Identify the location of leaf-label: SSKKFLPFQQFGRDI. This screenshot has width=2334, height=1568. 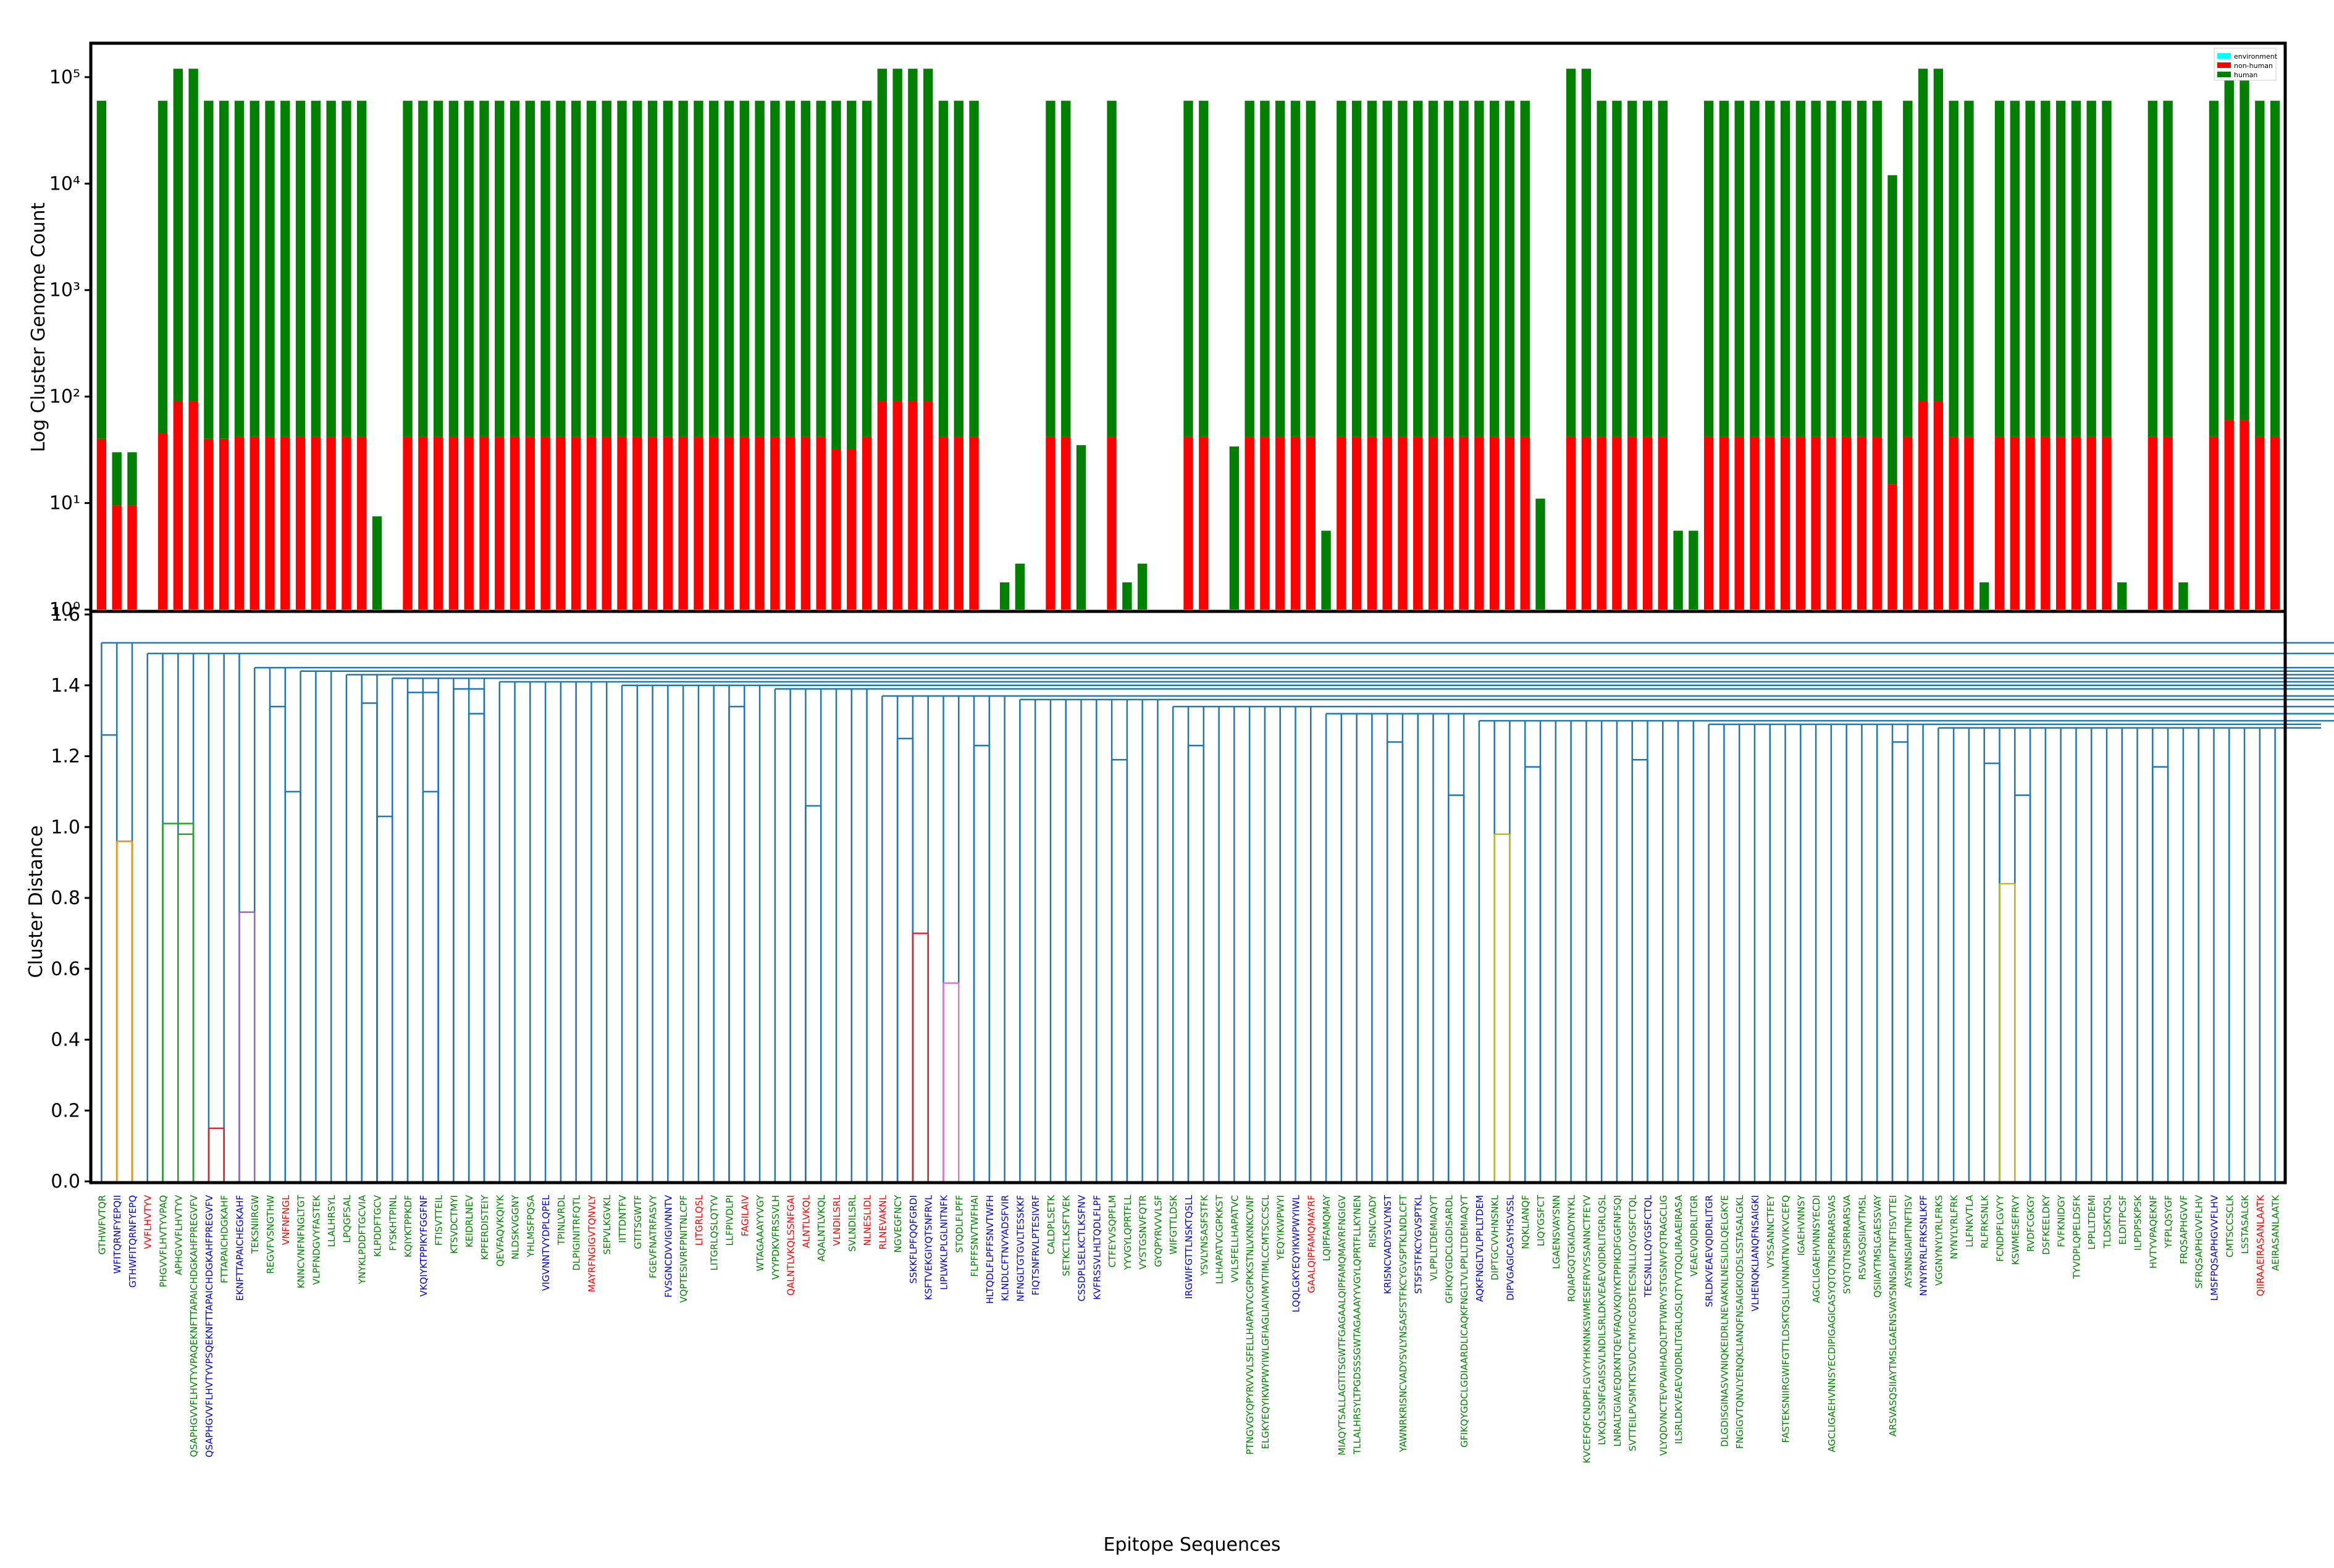
(914, 1239).